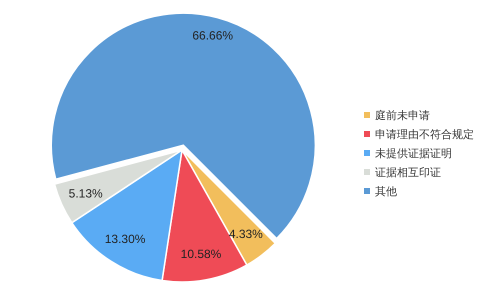 The image size is (494, 305). Describe the element at coordinates (201, 253) in the screenshot. I see `data-label: 10.58%` at that location.